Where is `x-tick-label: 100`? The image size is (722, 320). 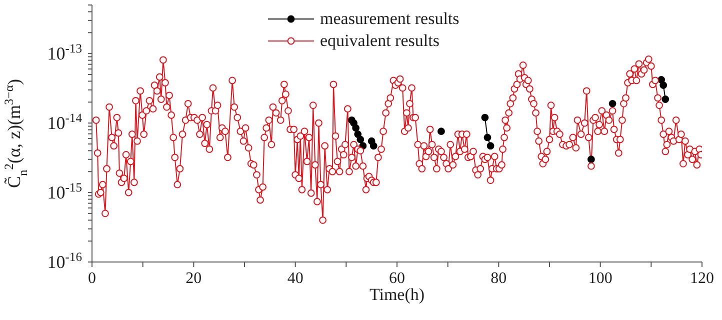
x-tick-label: 100 is located at coordinates (600, 278).